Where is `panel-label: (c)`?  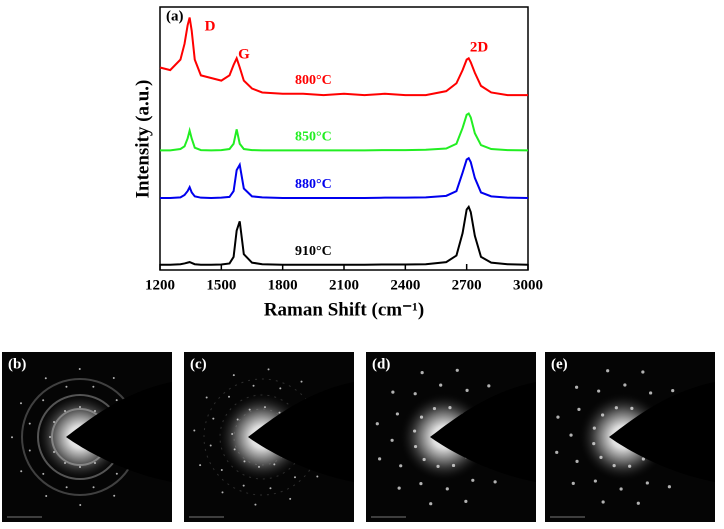 panel-label: (c) is located at coordinates (198, 364).